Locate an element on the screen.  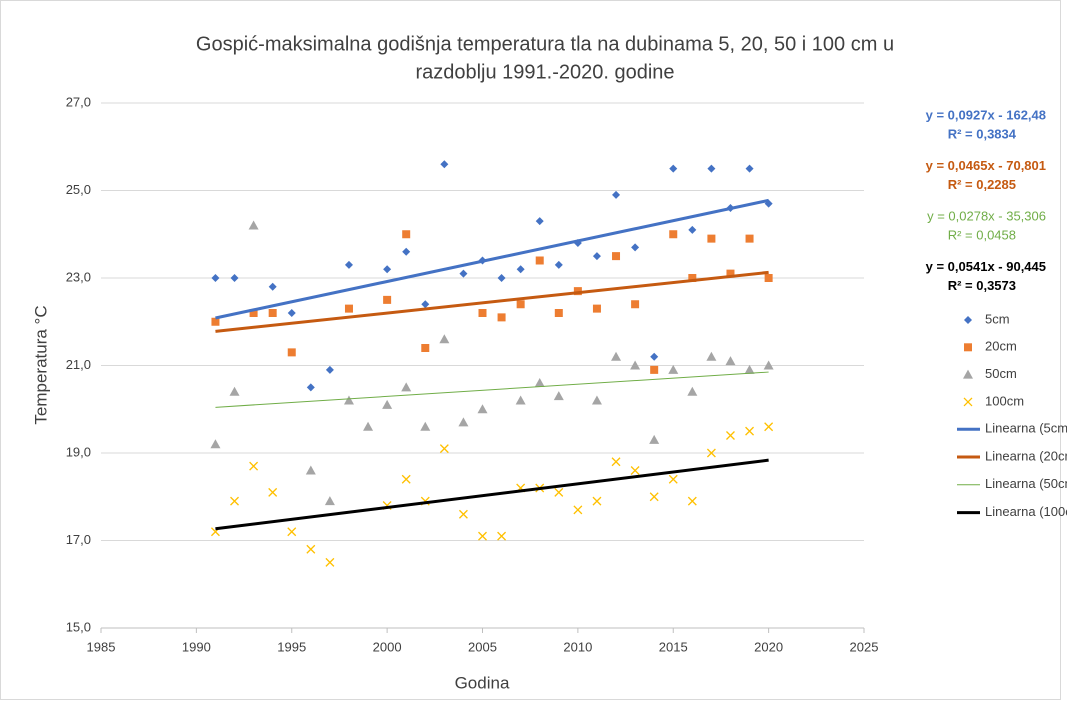
x-axis-title: Godina is located at coordinates (482, 682).